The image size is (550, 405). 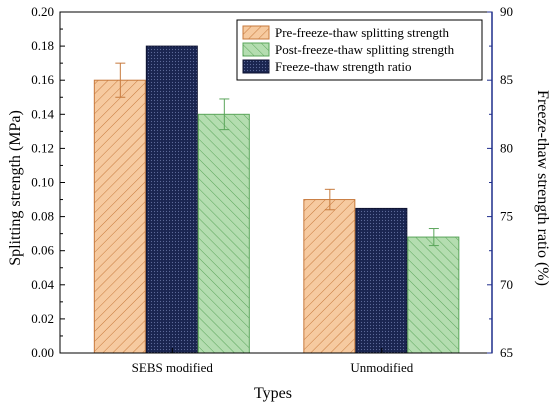 What do you see at coordinates (42, 113) in the screenshot?
I see `y-tick-label: 0.14` at bounding box center [42, 113].